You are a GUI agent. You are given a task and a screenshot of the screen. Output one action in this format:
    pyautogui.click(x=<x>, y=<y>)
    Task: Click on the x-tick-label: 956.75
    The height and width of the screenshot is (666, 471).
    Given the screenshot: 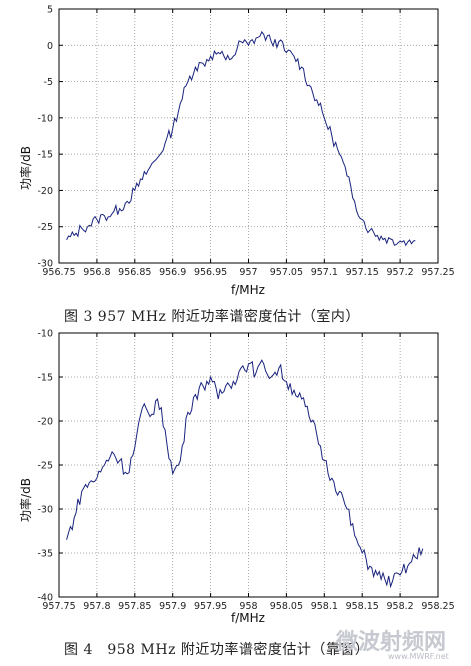 What is the action you would take?
    pyautogui.click(x=58, y=272)
    